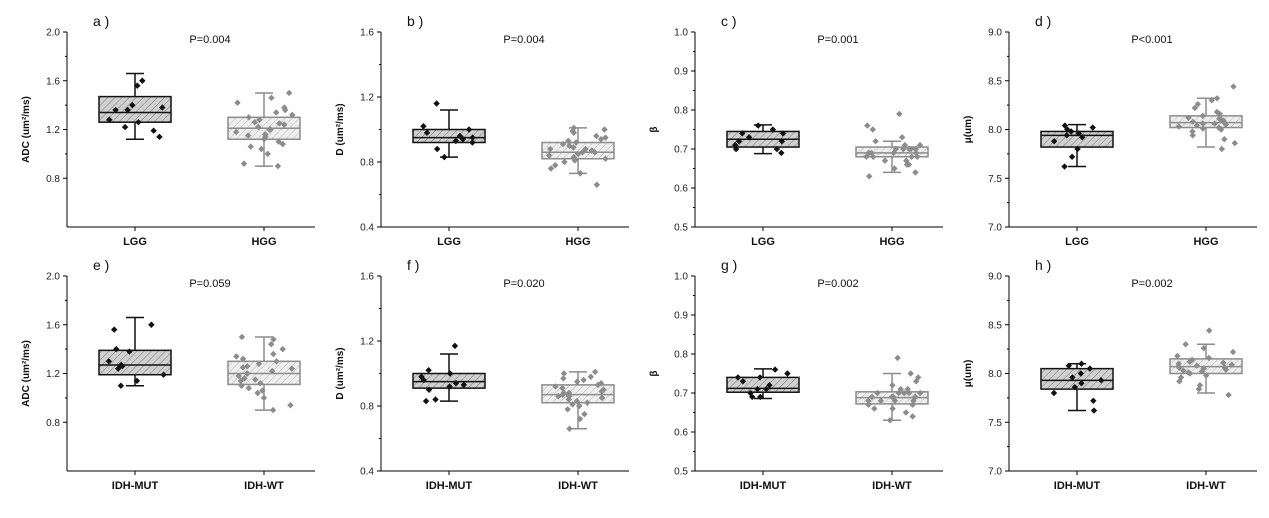 This screenshot has width=1269, height=518. What do you see at coordinates (681, 472) in the screenshot?
I see `y-tick-label: 0.5` at bounding box center [681, 472].